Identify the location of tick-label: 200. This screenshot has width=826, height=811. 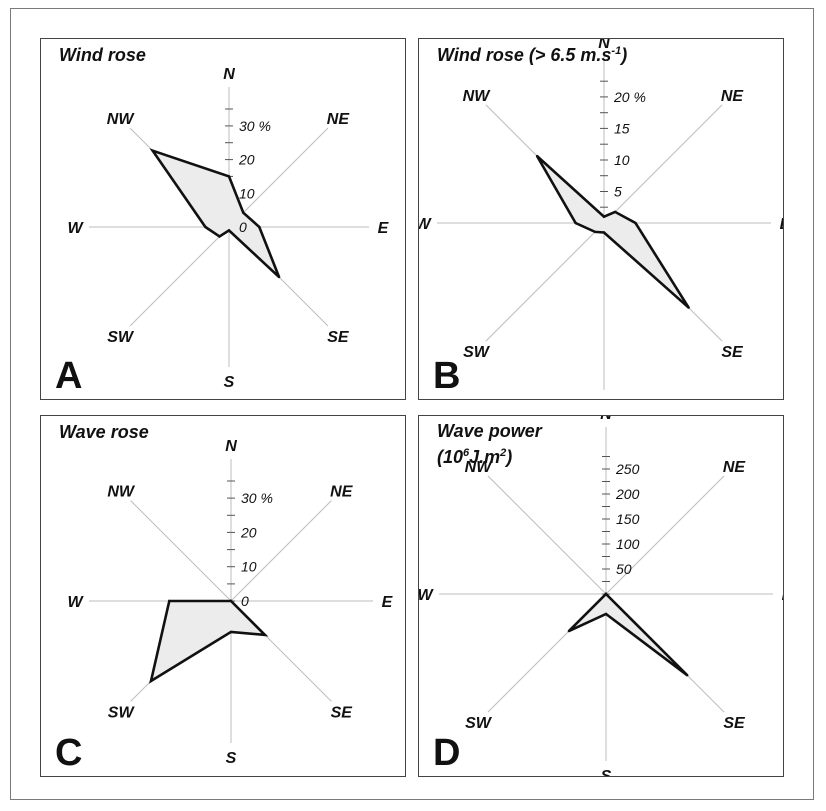
(627, 494).